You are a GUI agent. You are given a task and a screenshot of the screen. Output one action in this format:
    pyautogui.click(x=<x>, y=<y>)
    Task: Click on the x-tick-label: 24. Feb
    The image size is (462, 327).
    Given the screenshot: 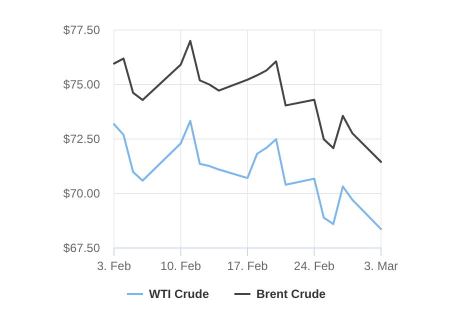 What is the action you would take?
    pyautogui.click(x=314, y=266)
    